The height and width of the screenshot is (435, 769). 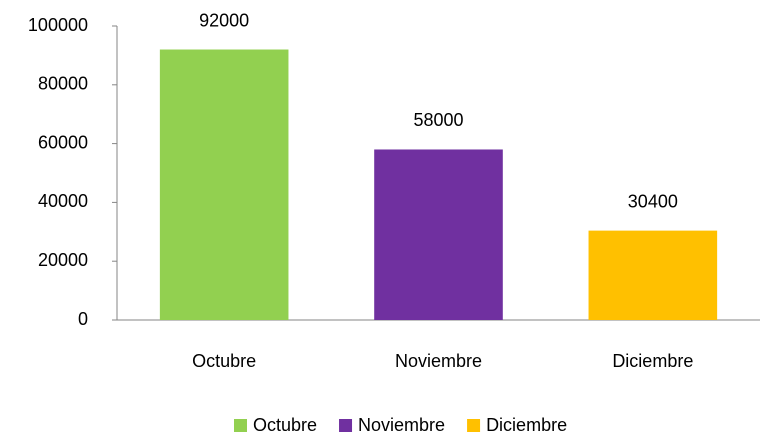 I want to click on data-label: 58000, so click(x=438, y=120).